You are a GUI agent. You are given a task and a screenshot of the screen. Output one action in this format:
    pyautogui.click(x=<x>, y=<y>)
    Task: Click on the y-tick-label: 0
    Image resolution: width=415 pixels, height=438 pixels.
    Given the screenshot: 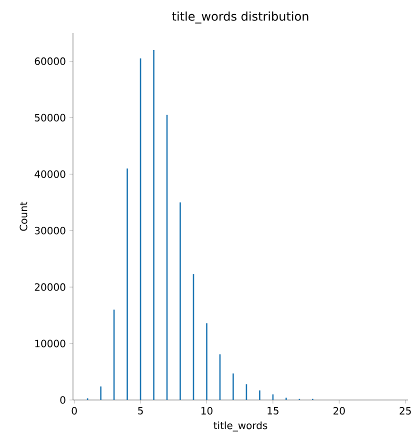 What is the action you would take?
    pyautogui.click(x=63, y=400)
    